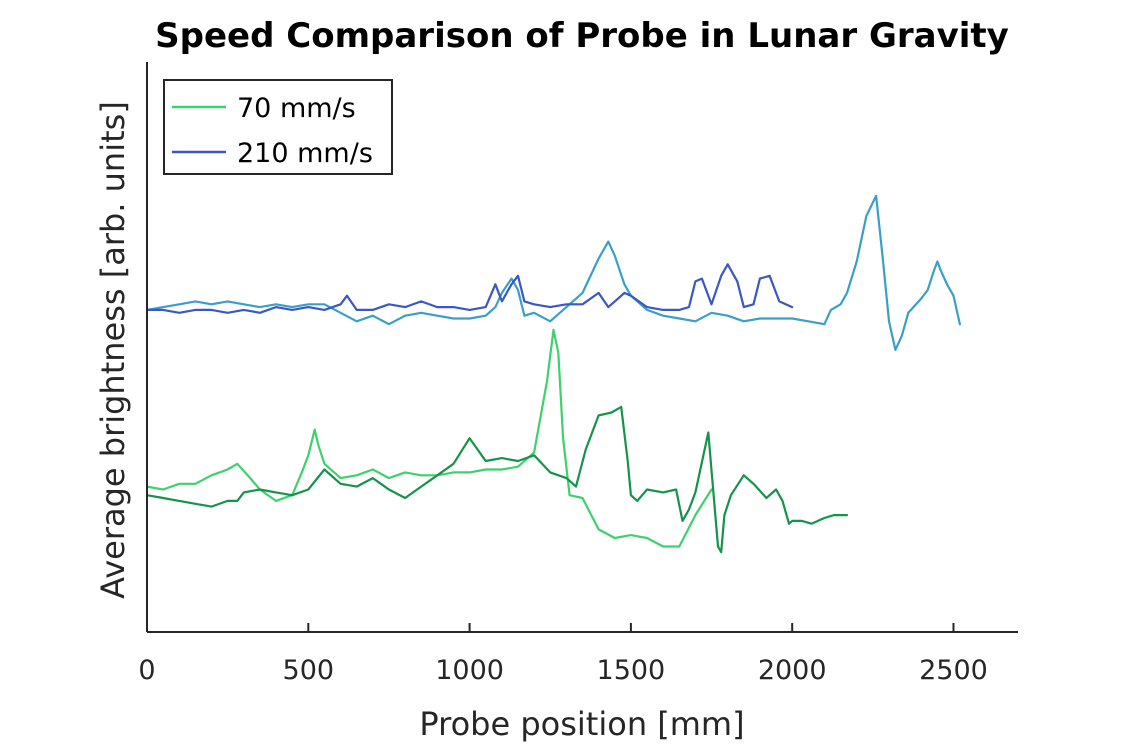 The width and height of the screenshot is (1125, 750). I want to click on legend: 70 mm/s 210 mm/s, so click(278, 127).